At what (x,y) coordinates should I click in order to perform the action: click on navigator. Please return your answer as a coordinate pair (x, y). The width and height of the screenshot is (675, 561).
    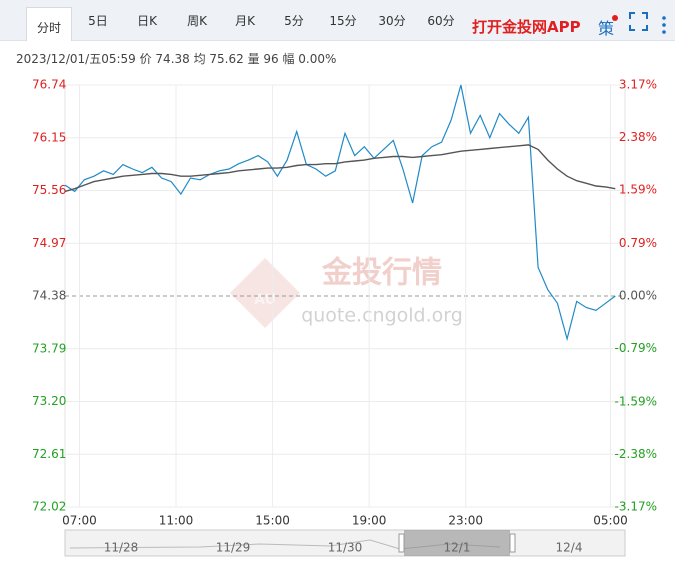
    Looking at the image, I should click on (345, 543).